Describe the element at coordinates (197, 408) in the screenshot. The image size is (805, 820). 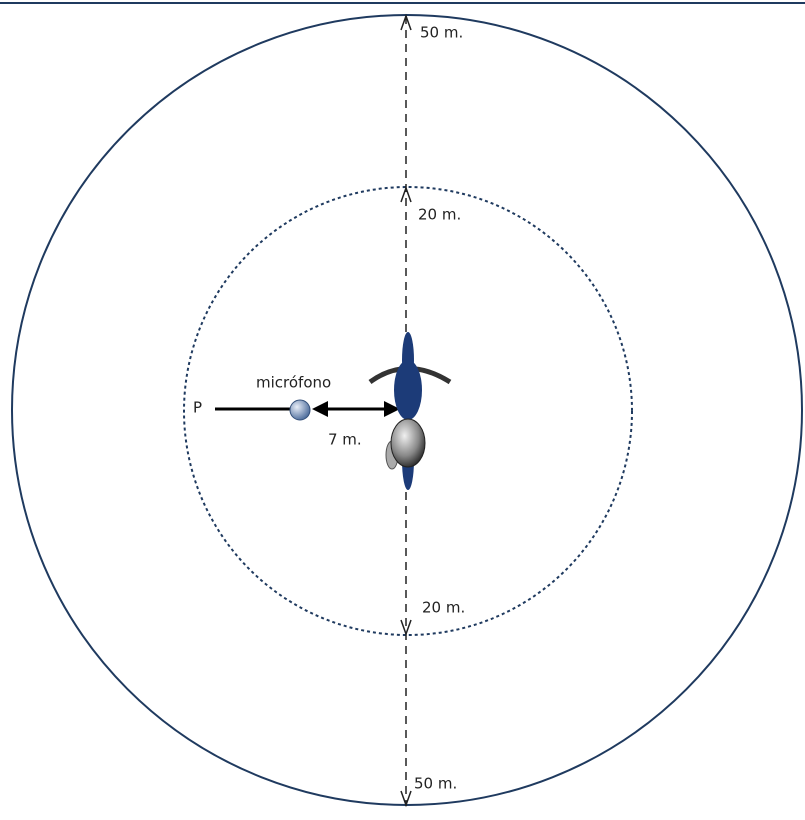
I see `point-label: P` at that location.